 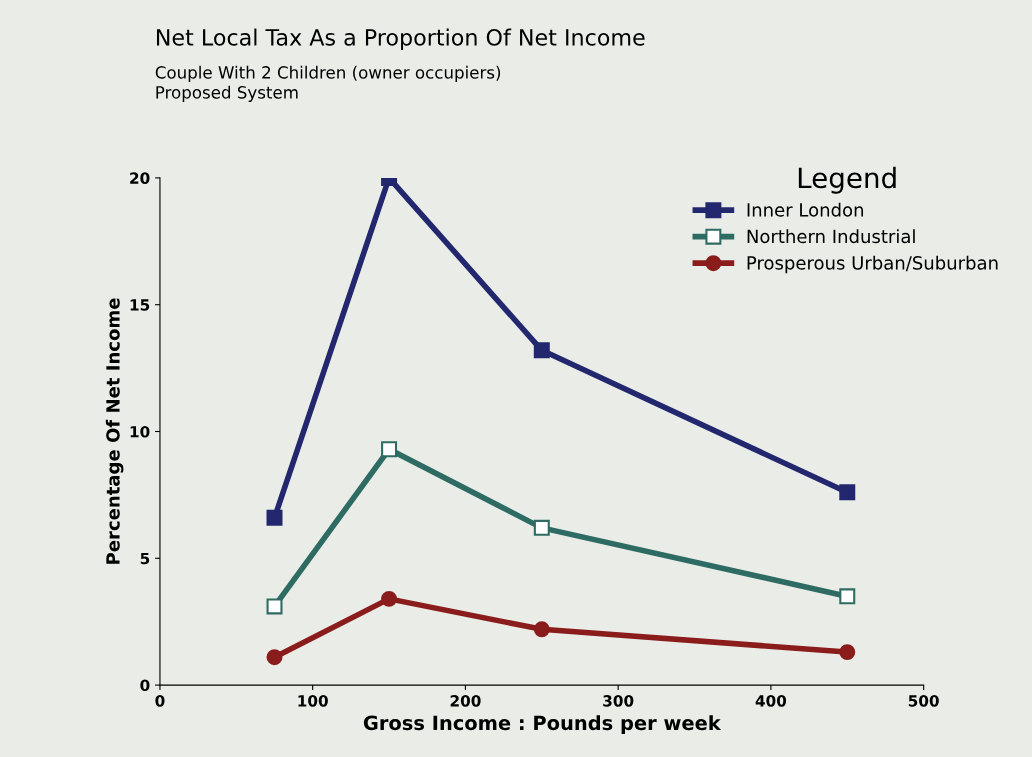 I want to click on legend-label: Inner London, so click(x=805, y=209).